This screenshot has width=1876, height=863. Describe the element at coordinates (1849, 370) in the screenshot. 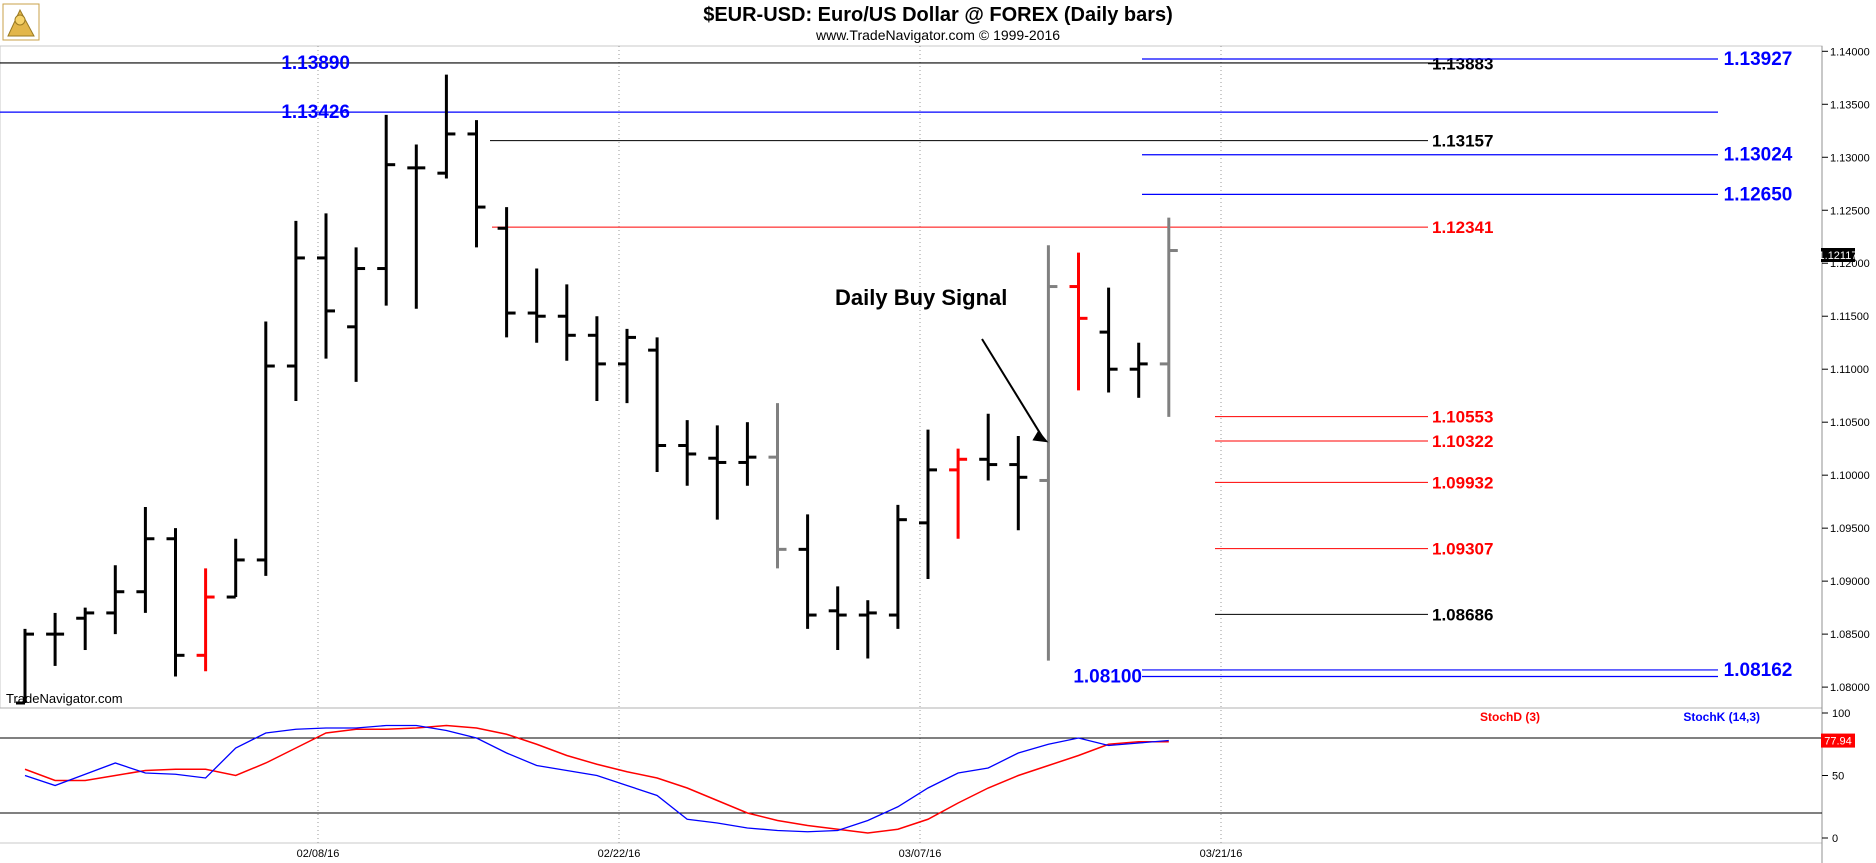

I see `price-tick-label-6: 1.11000` at that location.